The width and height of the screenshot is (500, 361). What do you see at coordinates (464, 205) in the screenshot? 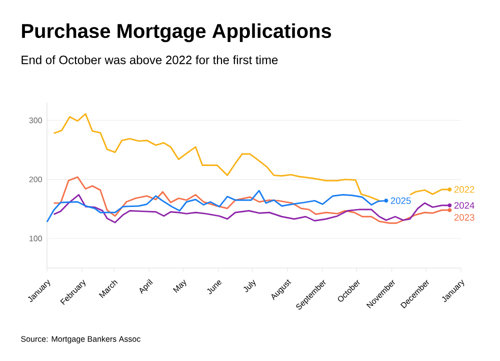
I see `series-label: 2024` at bounding box center [464, 205].